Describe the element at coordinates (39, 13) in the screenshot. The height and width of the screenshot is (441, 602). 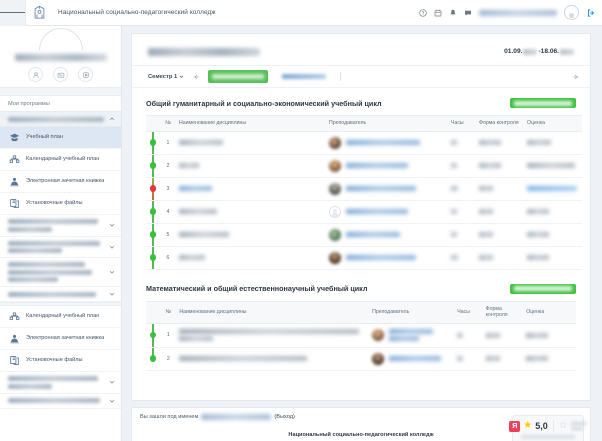
I see `college-crest-icon` at that location.